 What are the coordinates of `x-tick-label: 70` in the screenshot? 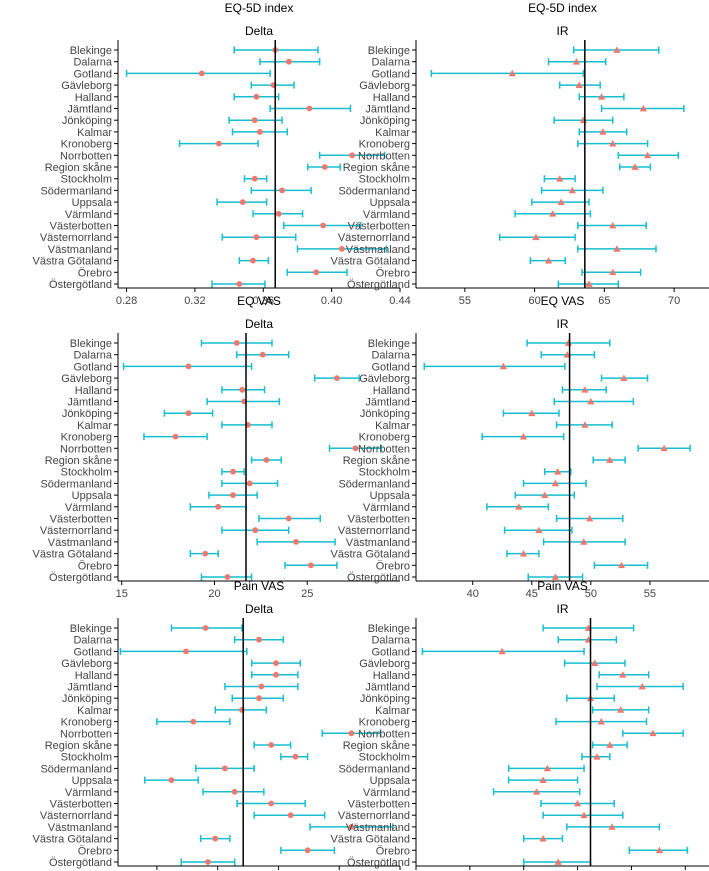 It's located at (674, 301).